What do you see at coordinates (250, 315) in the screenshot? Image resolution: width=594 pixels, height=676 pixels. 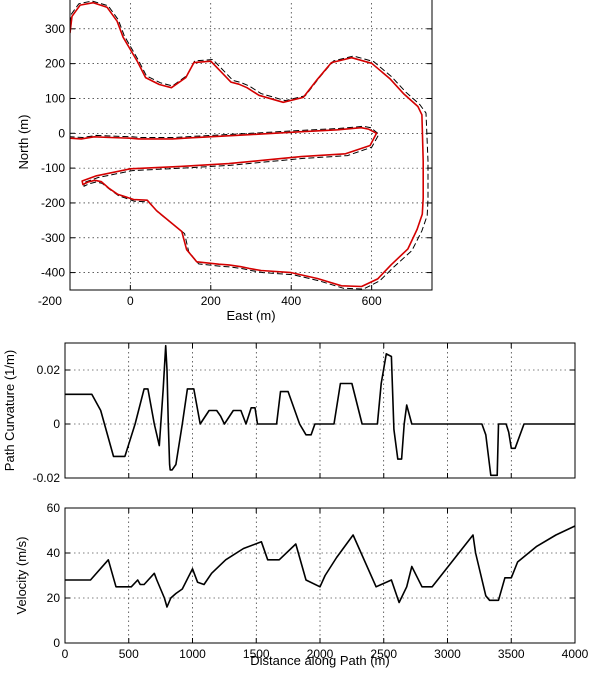 I see `chart-0-x-axis-title: East (m)` at bounding box center [250, 315].